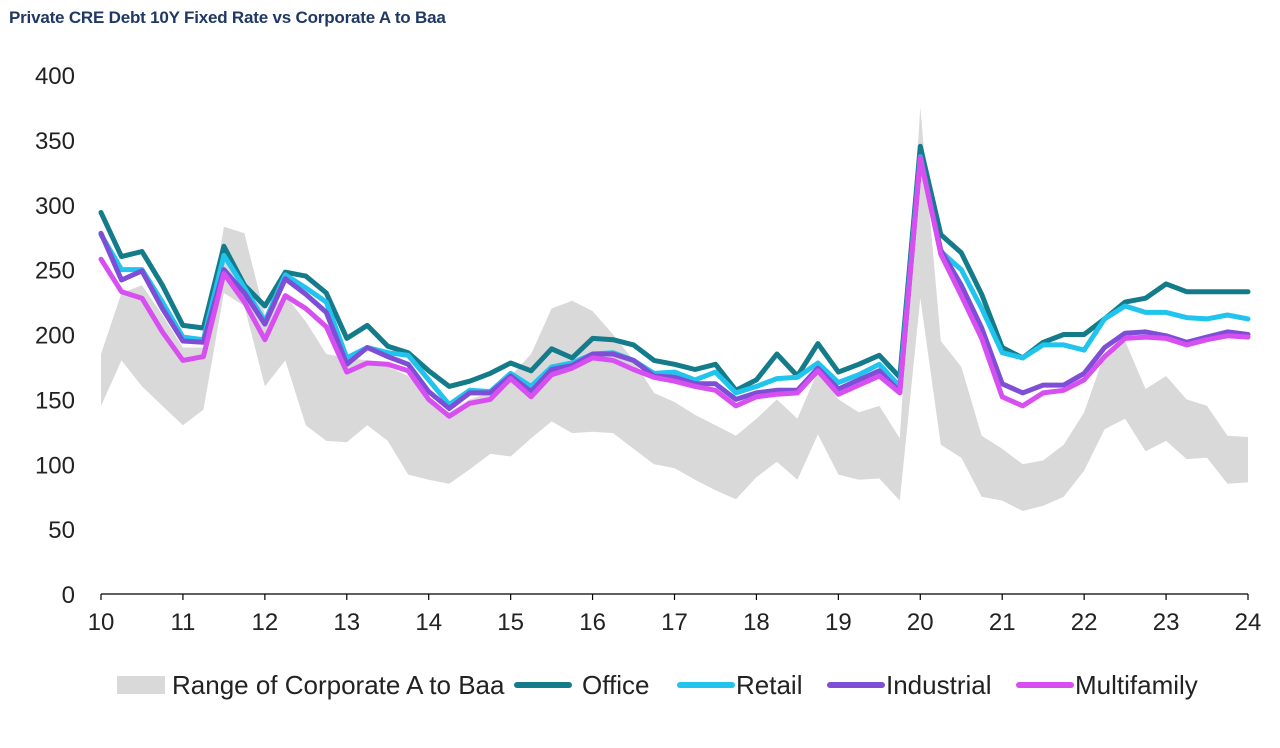 This screenshot has width=1280, height=748. Describe the element at coordinates (182, 622) in the screenshot. I see `x-tick-label: 11` at that location.